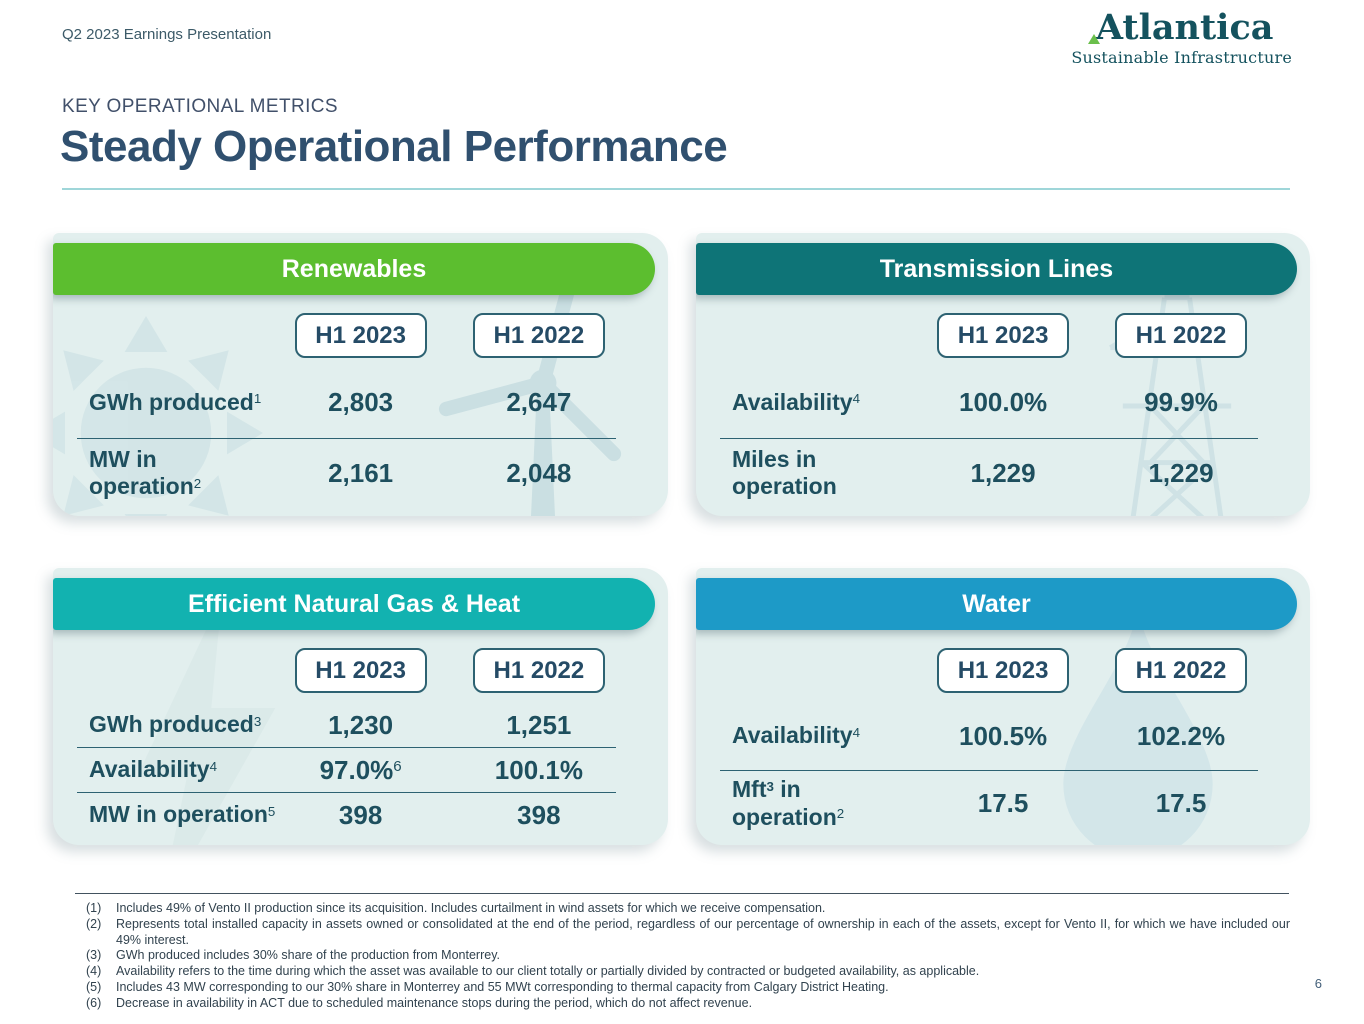 This screenshot has width=1364, height=1024. What do you see at coordinates (397, 766) in the screenshot?
I see `value-sup: 6` at bounding box center [397, 766].